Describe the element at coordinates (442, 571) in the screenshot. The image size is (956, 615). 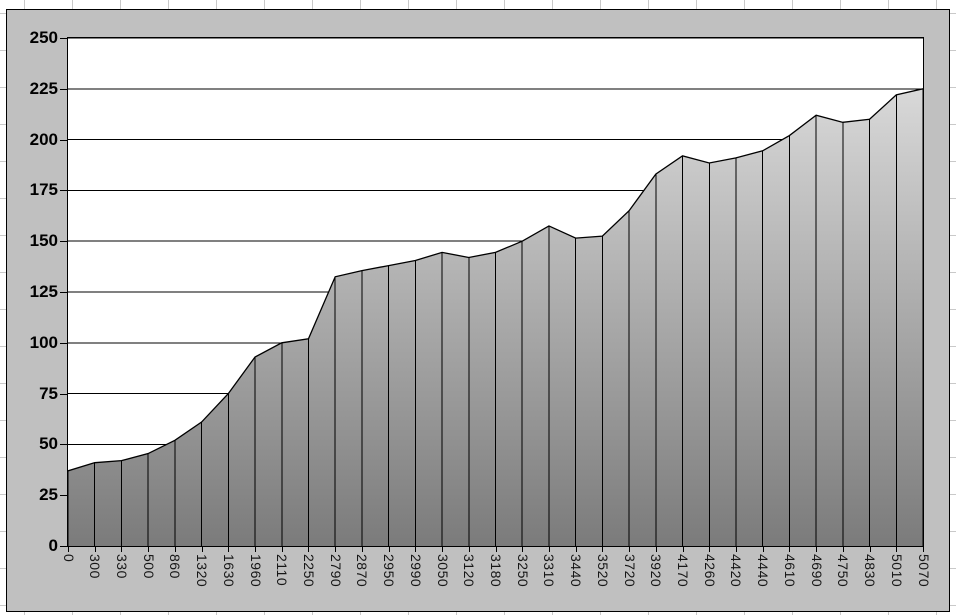
I see `x-axis-label: 3050` at that location.